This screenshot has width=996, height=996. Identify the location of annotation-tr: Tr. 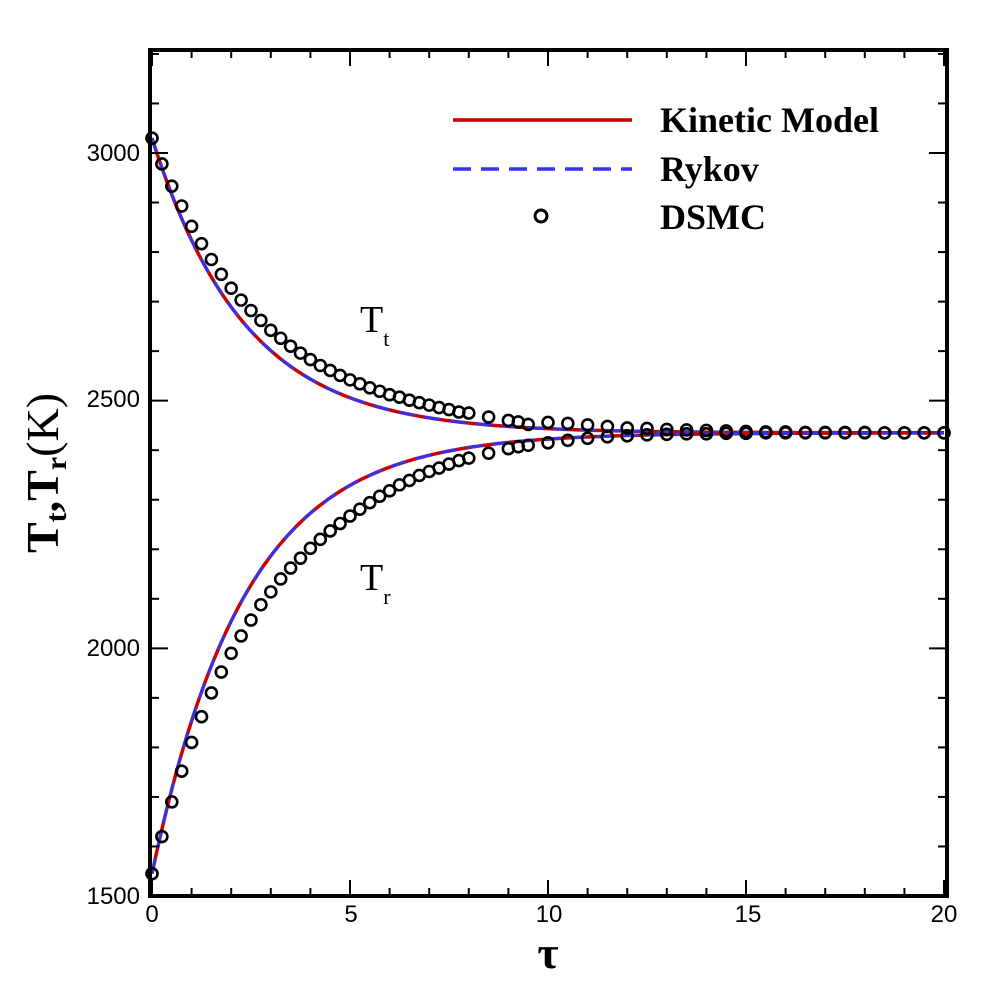
(375, 583).